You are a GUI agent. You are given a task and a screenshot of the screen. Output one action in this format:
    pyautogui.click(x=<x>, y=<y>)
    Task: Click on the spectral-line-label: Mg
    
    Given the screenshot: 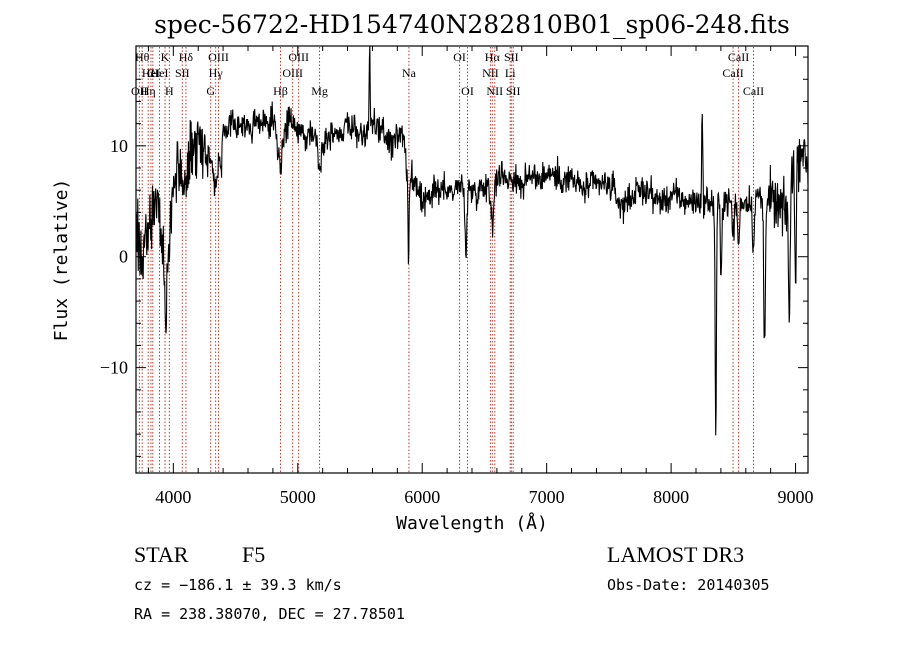 What is the action you would take?
    pyautogui.click(x=319, y=91)
    